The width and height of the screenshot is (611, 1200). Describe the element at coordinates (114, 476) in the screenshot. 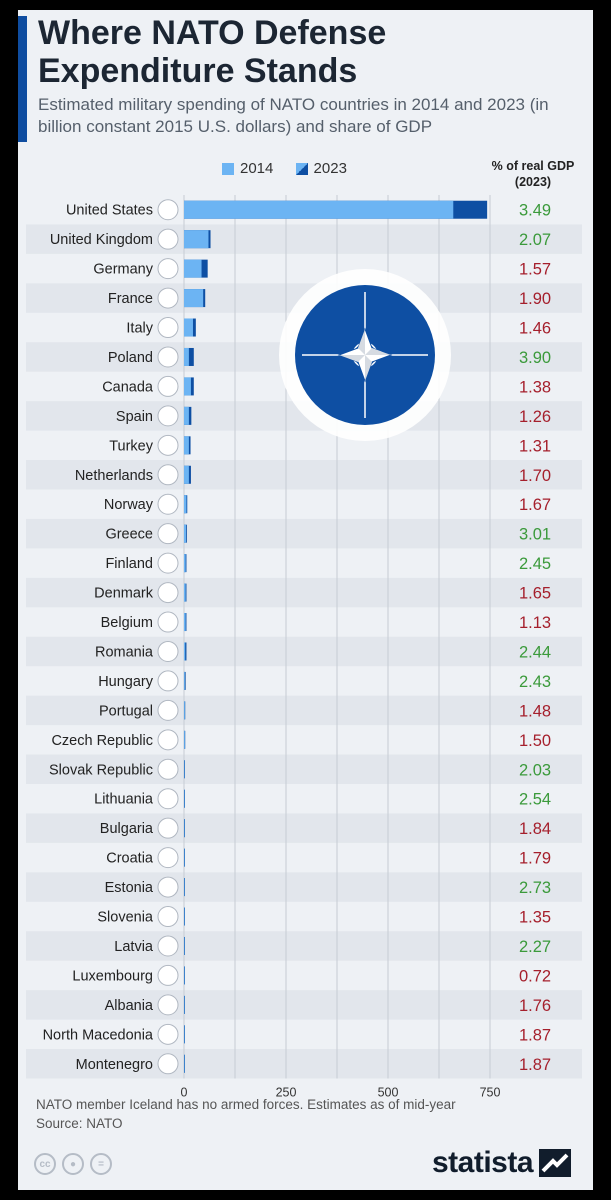

I see `country-label: Netherlands` at that location.